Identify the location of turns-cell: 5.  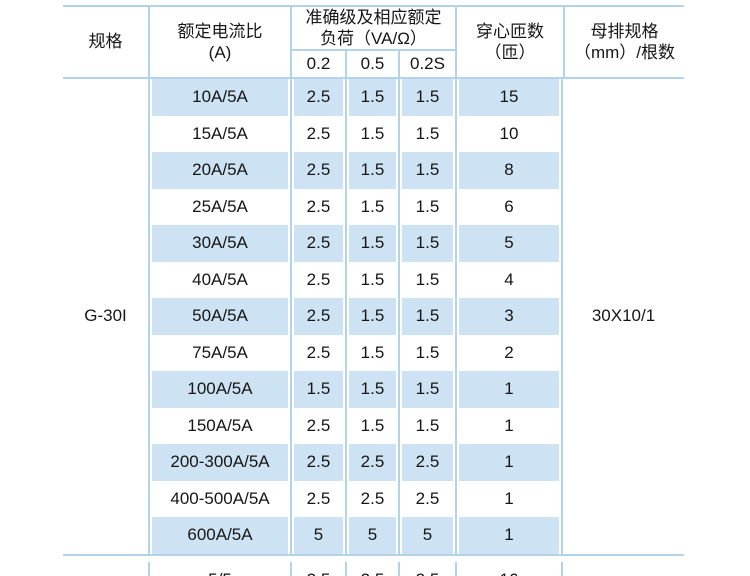
(509, 243).